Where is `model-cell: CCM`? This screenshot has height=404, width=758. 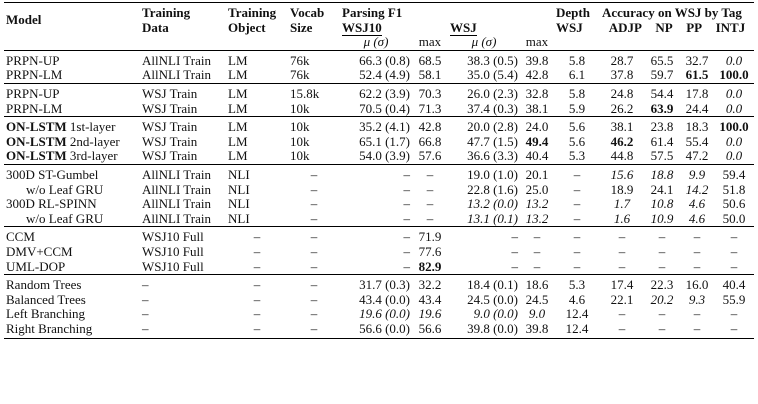 model-cell: CCM is located at coordinates (72, 235).